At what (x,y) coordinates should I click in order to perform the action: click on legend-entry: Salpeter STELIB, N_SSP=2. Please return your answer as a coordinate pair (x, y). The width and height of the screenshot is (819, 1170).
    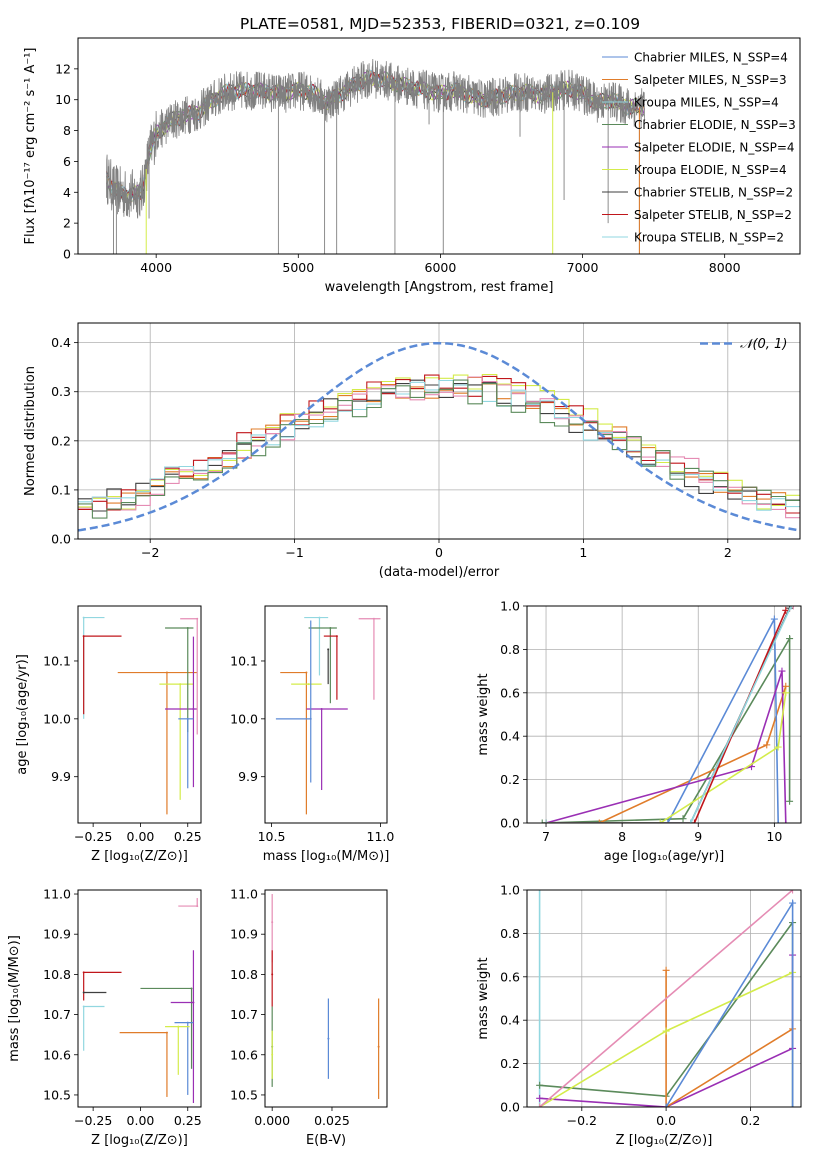
    Looking at the image, I should click on (713, 215).